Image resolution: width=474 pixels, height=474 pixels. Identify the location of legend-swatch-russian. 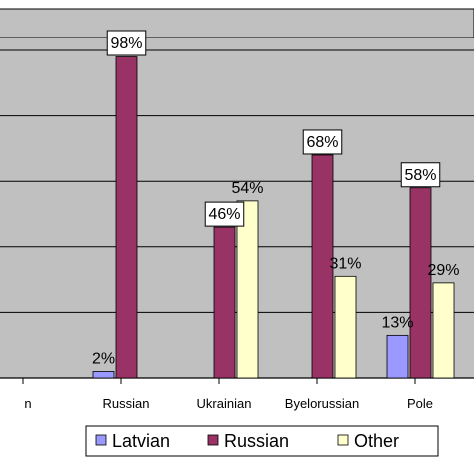
(213, 440).